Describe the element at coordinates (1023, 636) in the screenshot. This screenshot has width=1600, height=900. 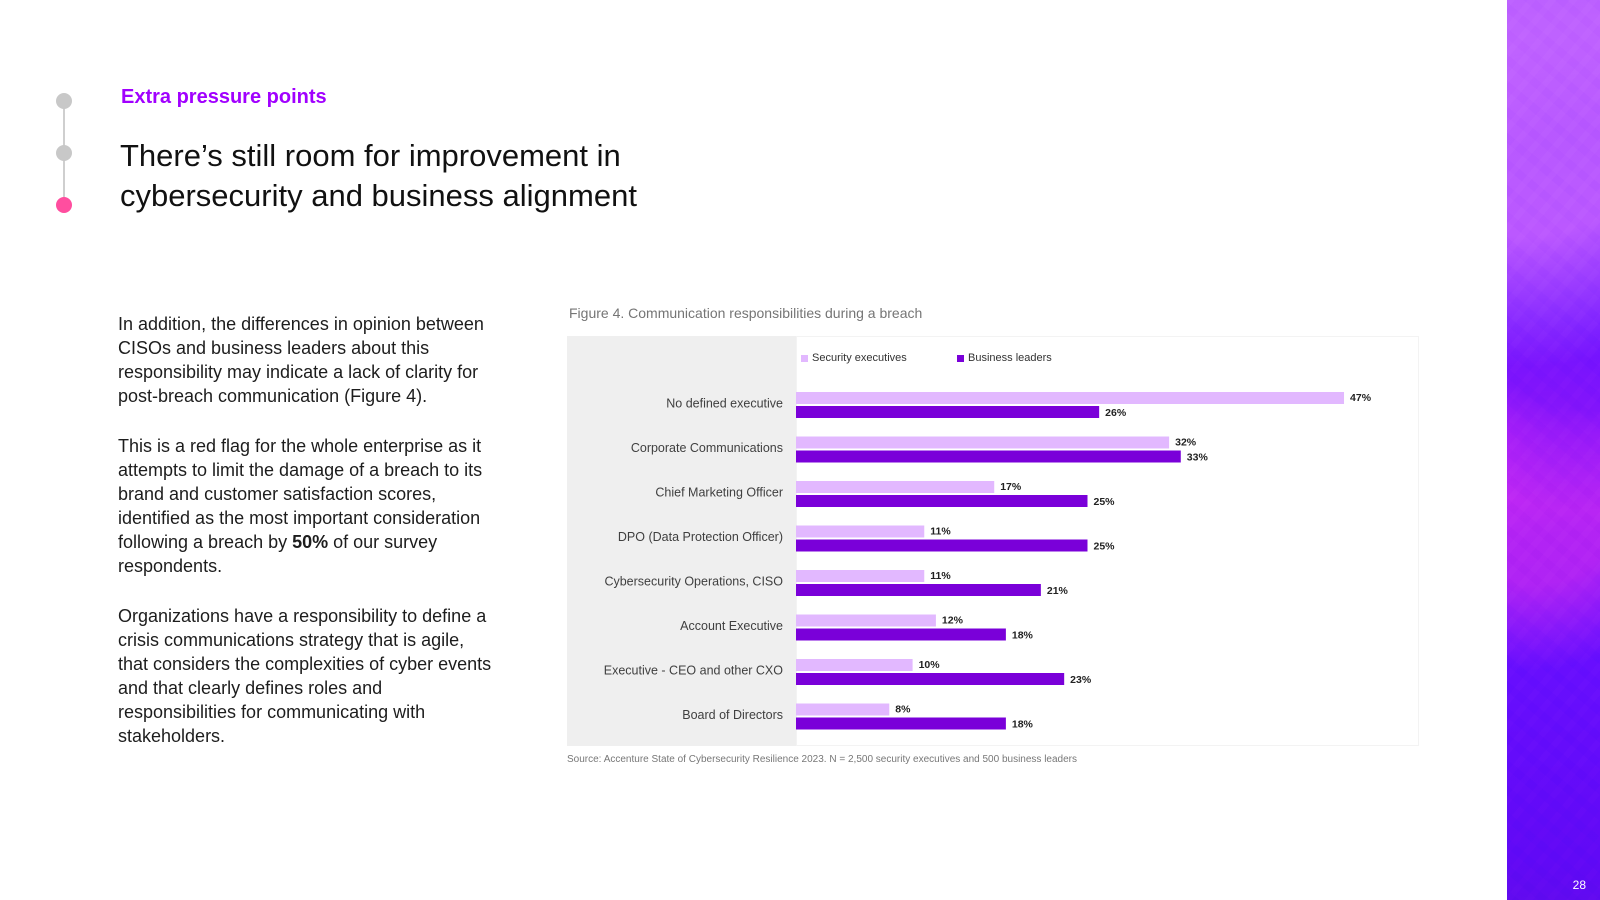
I see `value-label-business-leaders-account-executive: 18%` at that location.